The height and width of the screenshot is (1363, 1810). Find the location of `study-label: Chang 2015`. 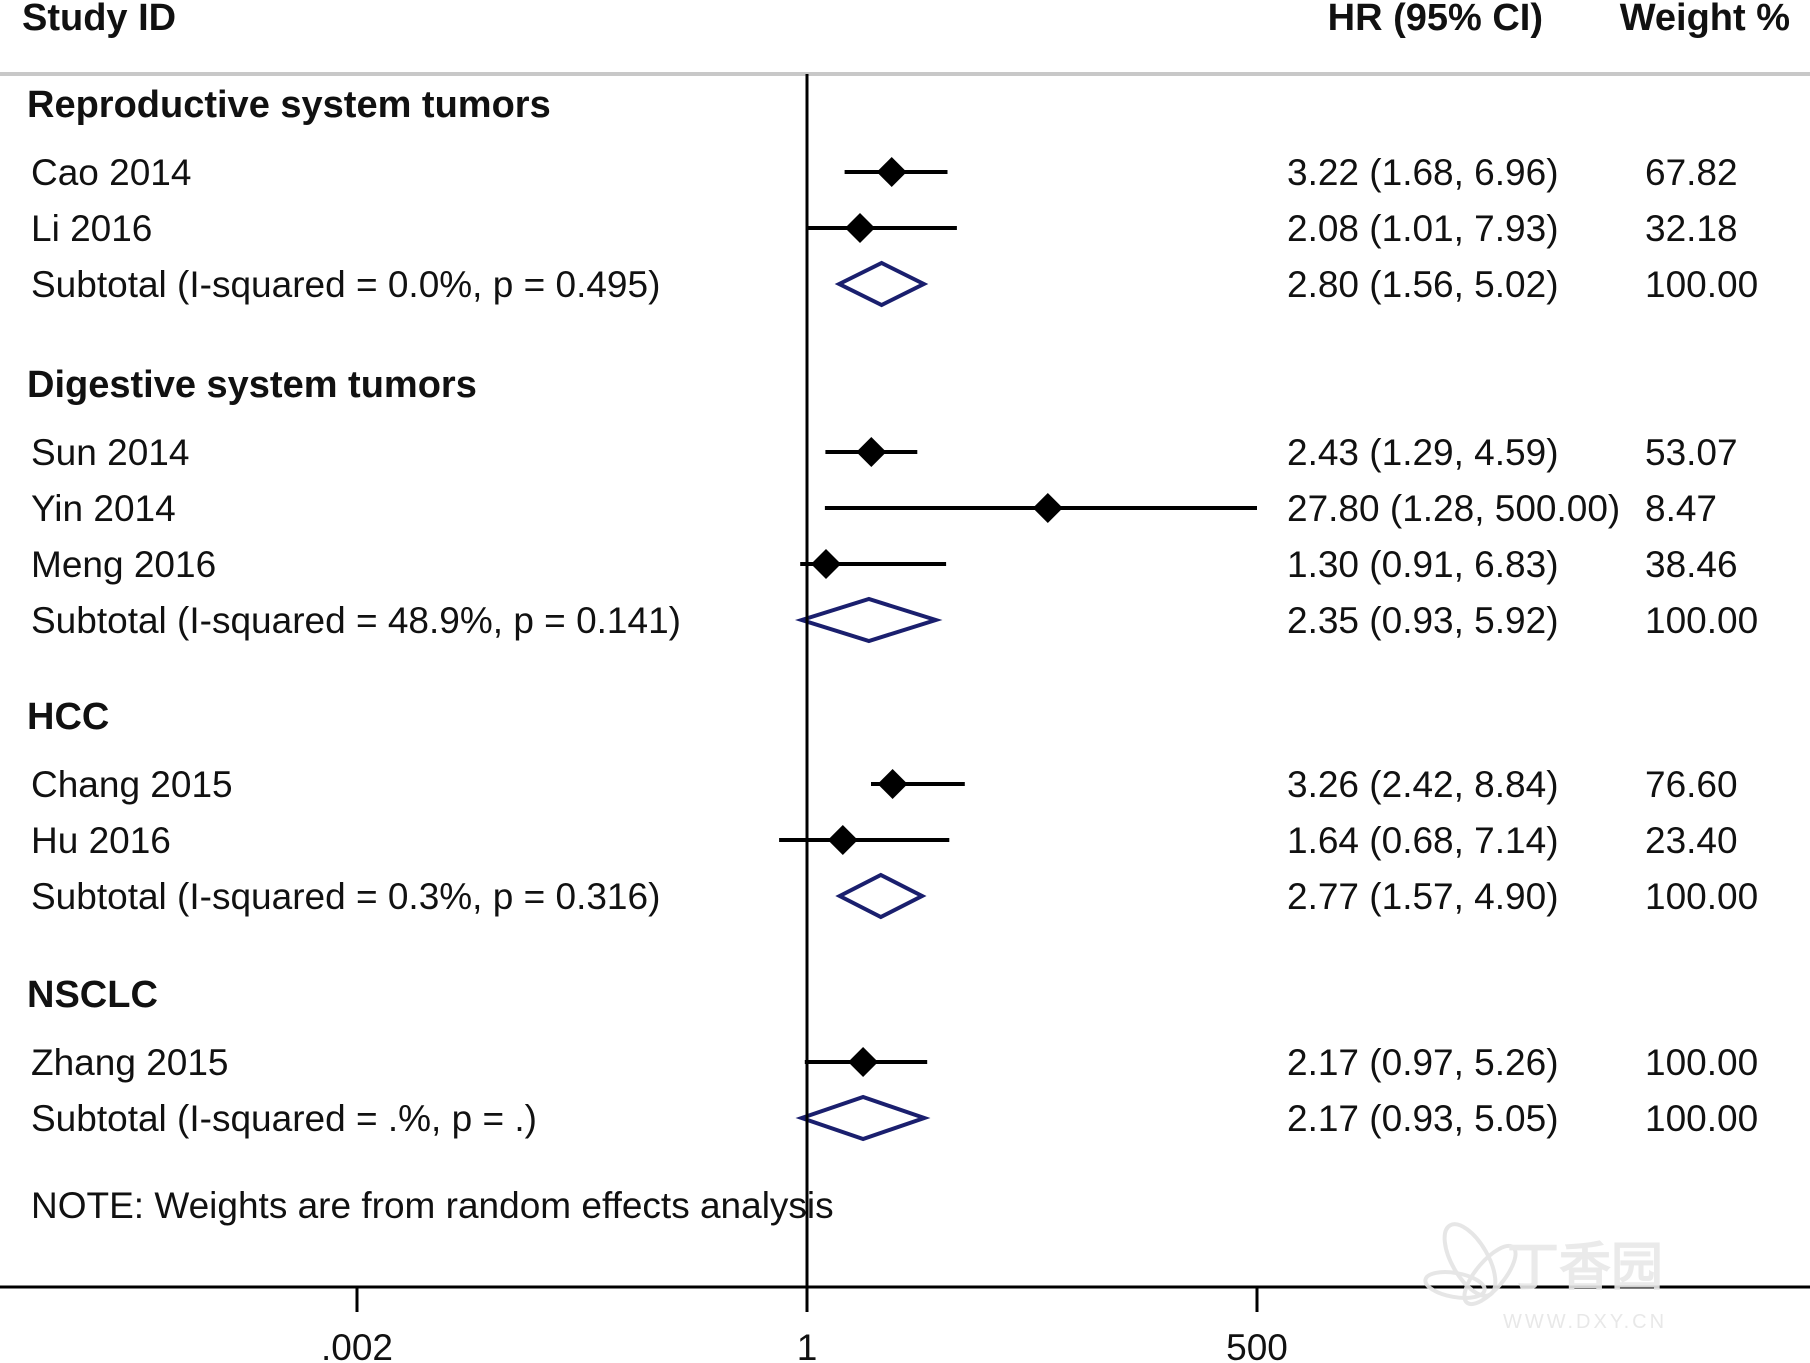

study-label: Chang 2015 is located at coordinates (132, 784).